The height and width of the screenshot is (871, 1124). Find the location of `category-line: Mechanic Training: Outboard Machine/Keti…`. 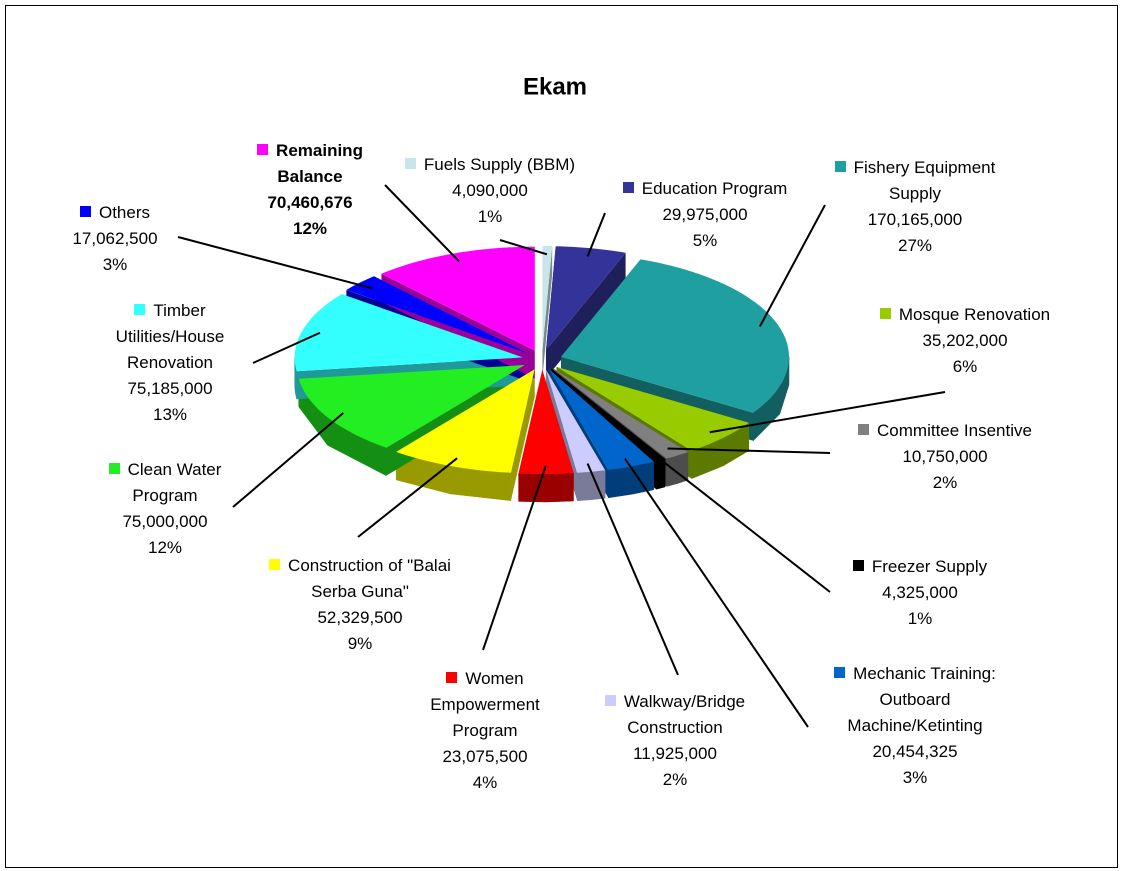

category-line: Mechanic Training: Outboard Machine/Keti… is located at coordinates (915, 700).